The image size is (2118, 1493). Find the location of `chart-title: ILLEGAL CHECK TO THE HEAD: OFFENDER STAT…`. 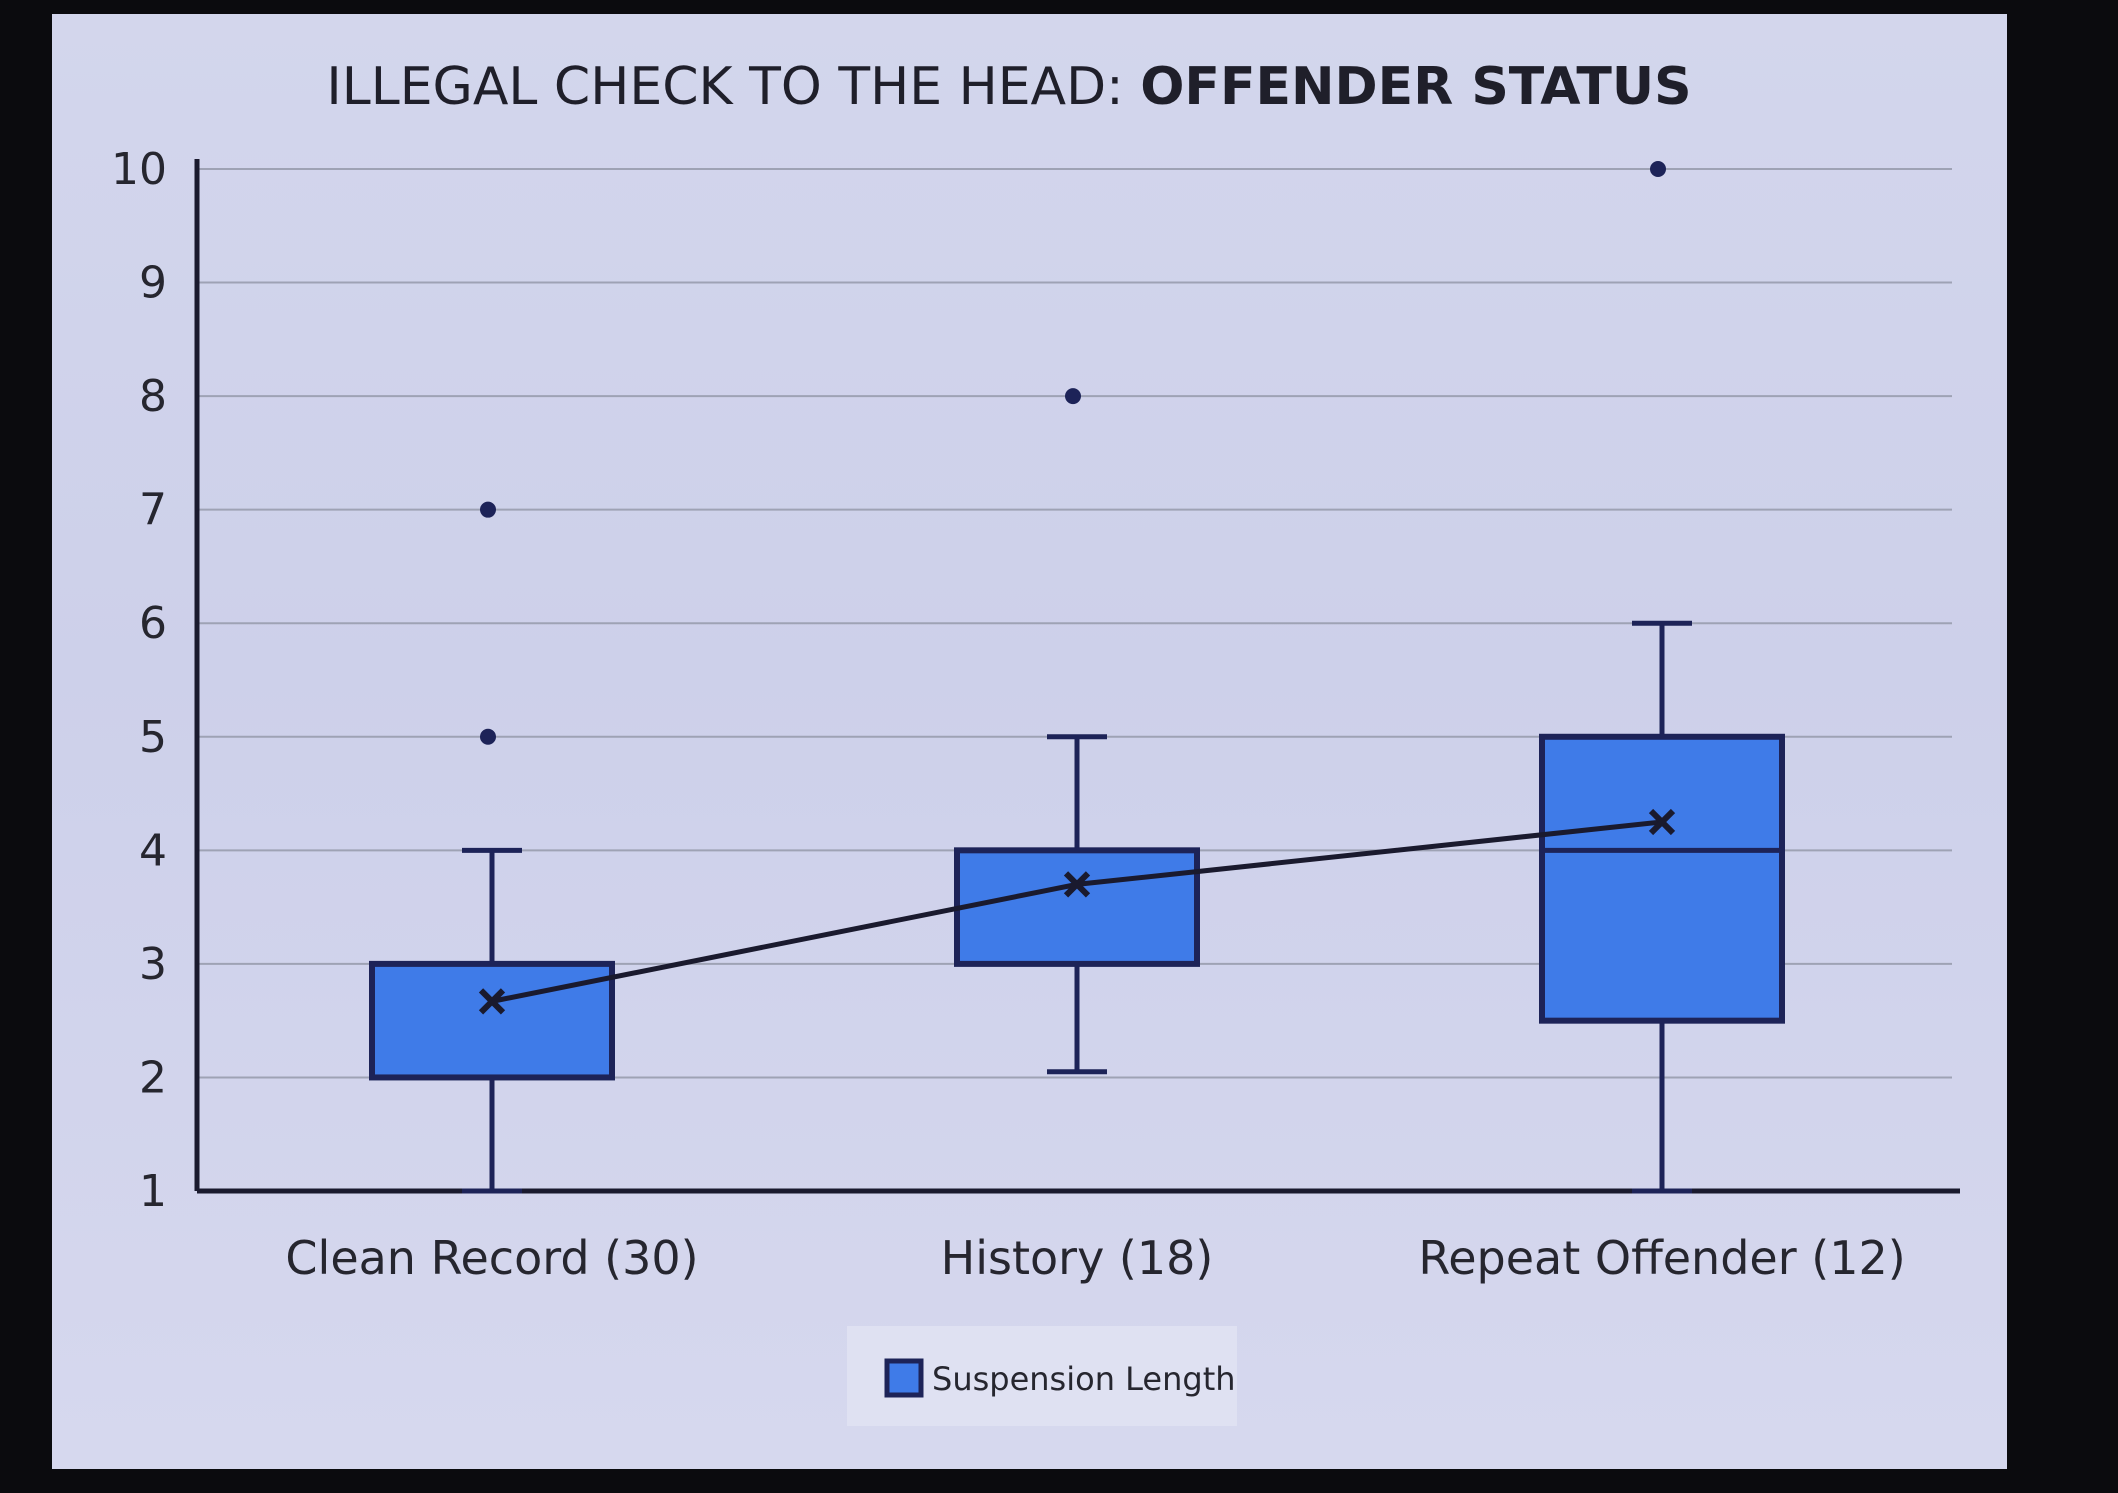

chart-title: ILLEGAL CHECK TO THE HEAD: OFFENDER STAT… is located at coordinates (1008, 87).